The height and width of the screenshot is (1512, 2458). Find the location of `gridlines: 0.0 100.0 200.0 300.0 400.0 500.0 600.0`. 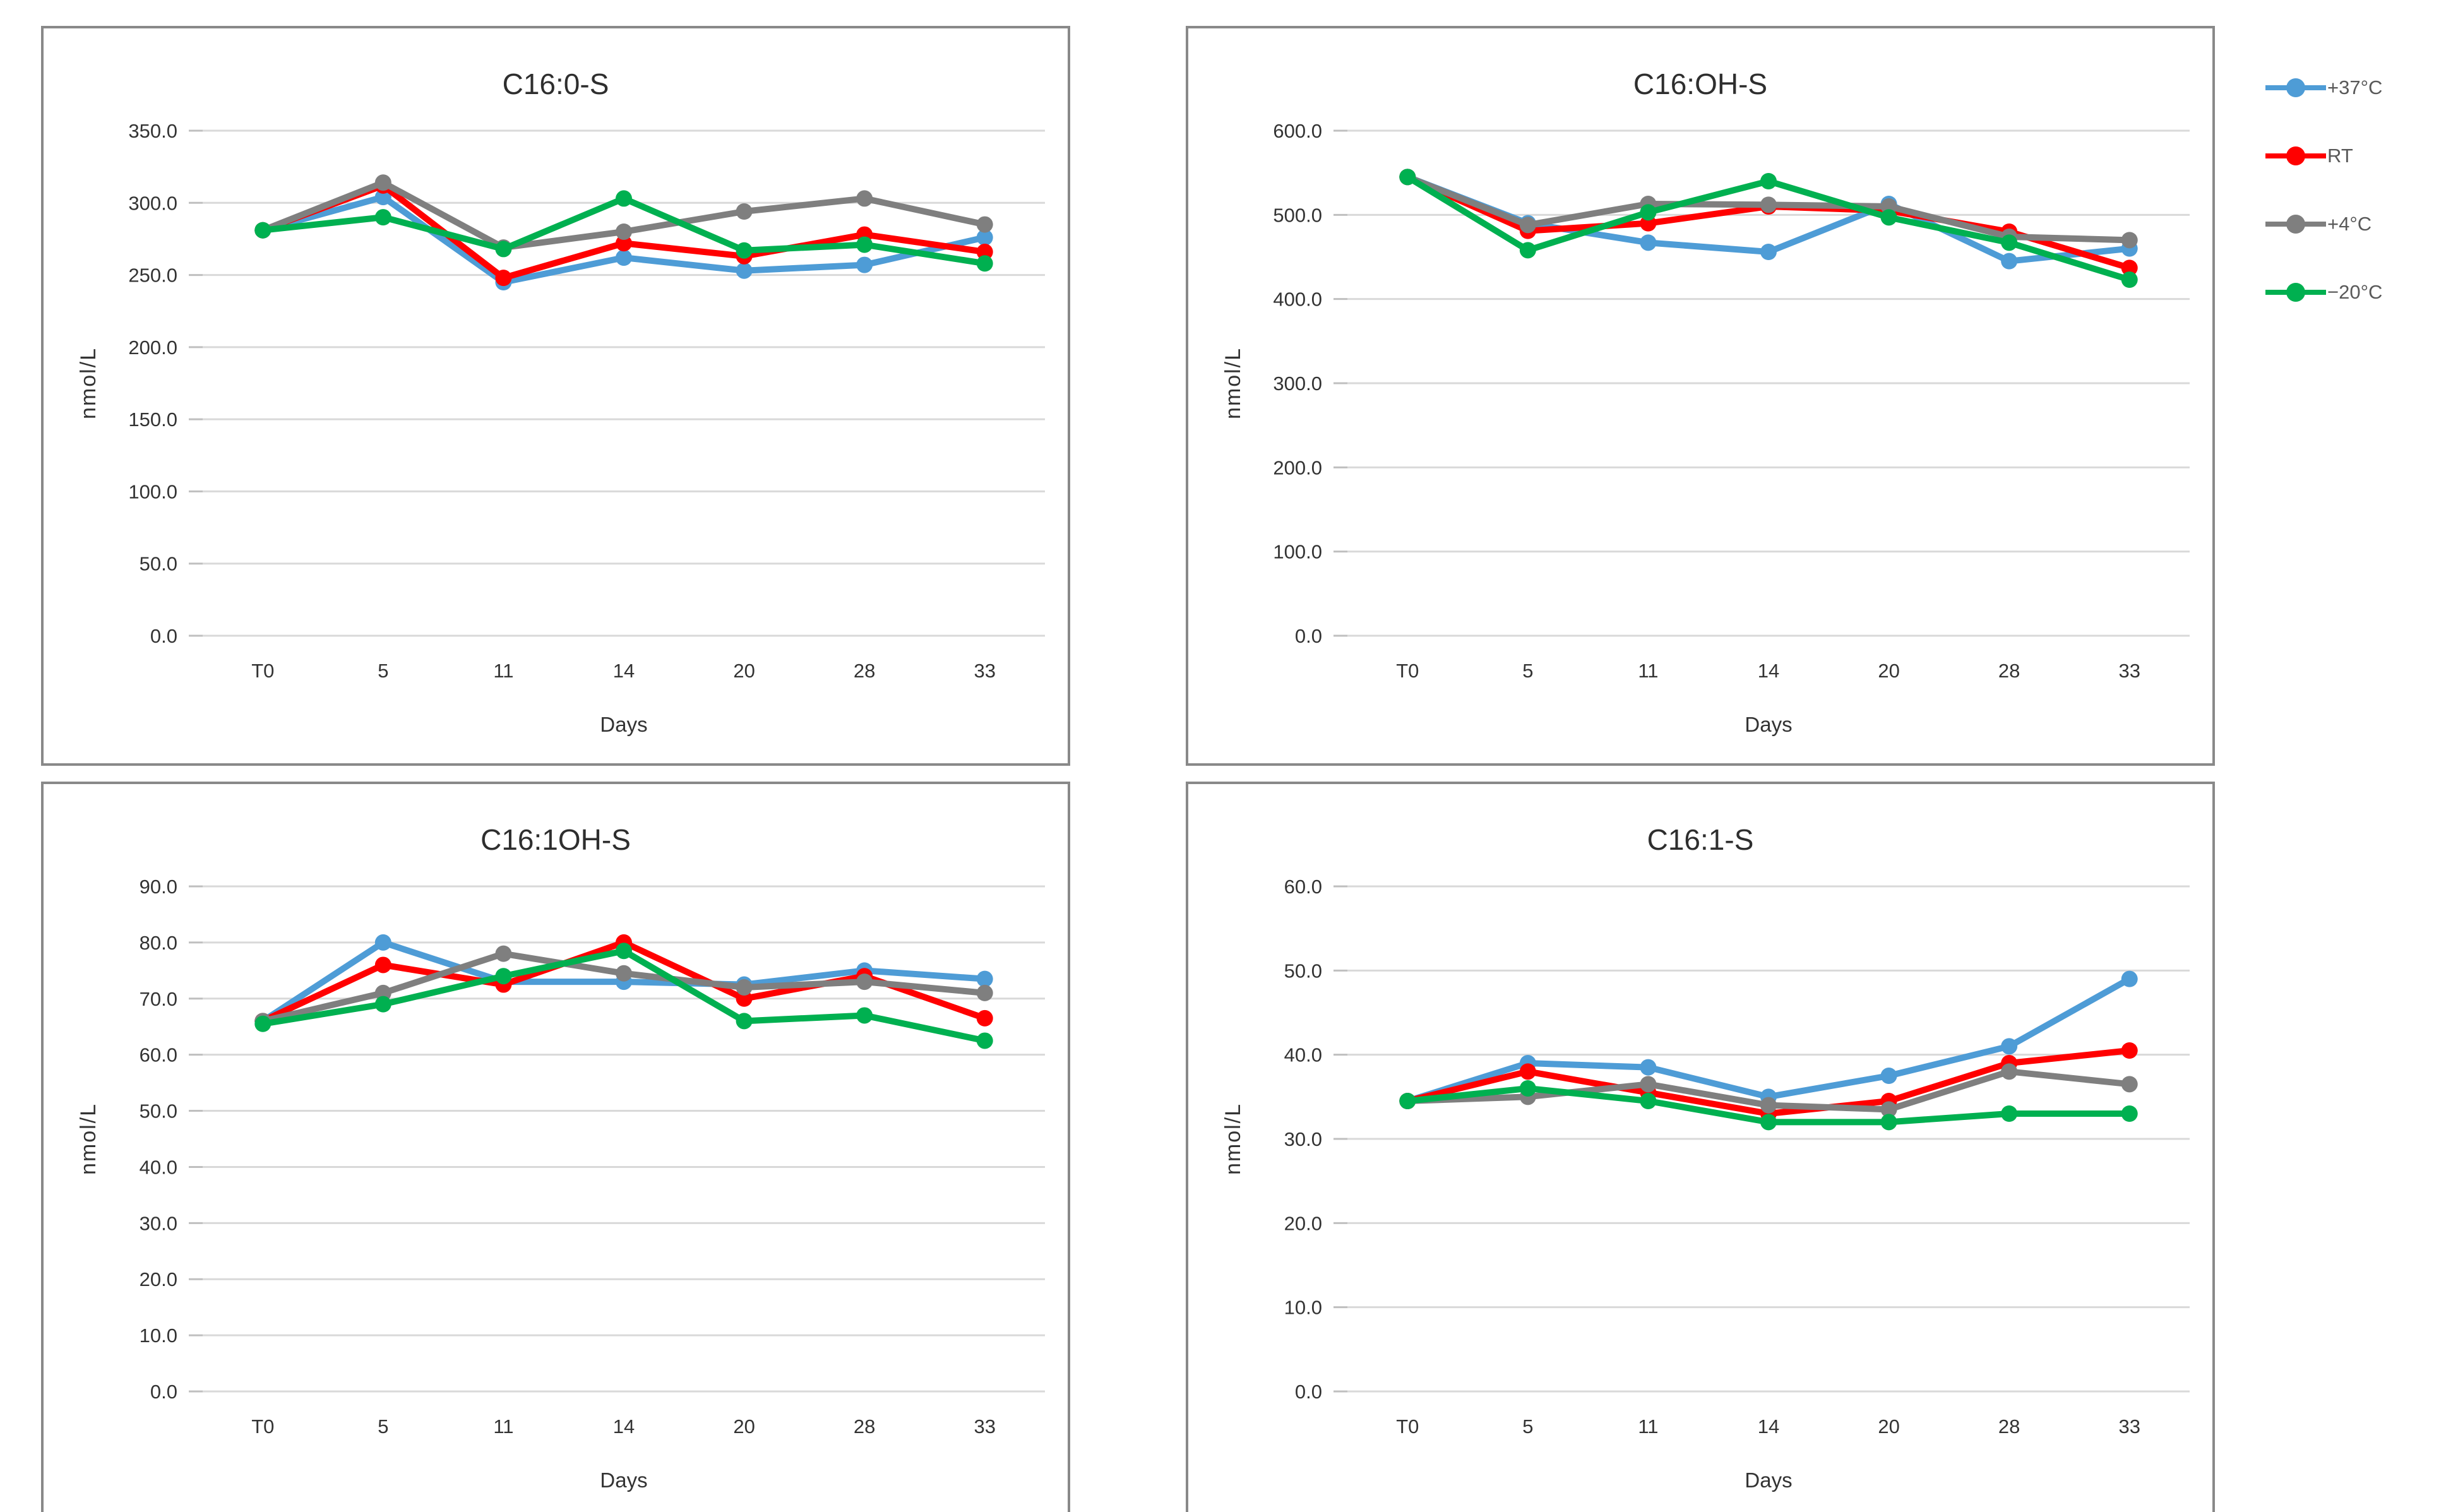

gridlines: 0.0 100.0 200.0 300.0 400.0 500.0 600.0 is located at coordinates (1731, 383).